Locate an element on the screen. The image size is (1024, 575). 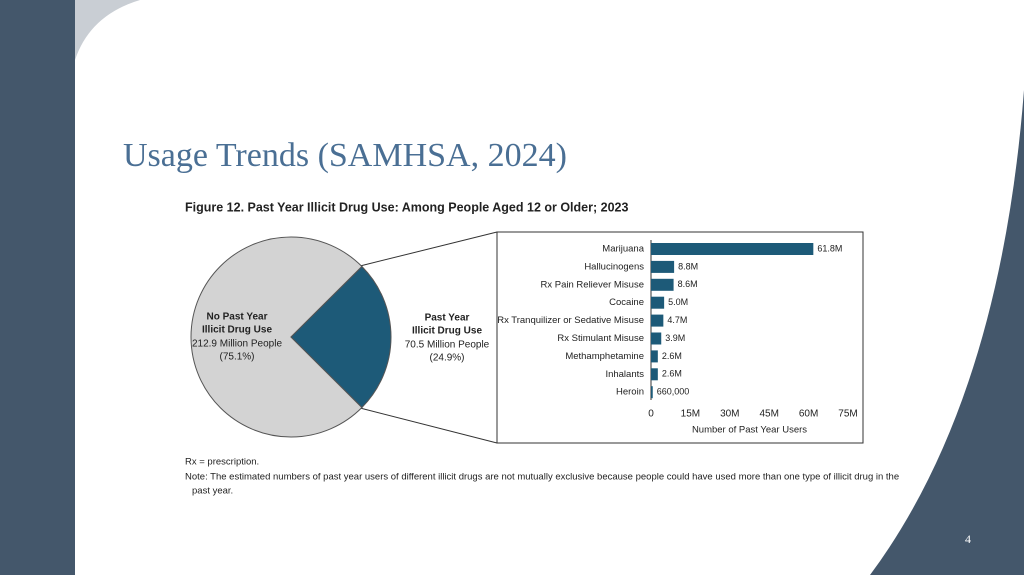
pie-value-label: (75.1%) is located at coordinates (236, 357).